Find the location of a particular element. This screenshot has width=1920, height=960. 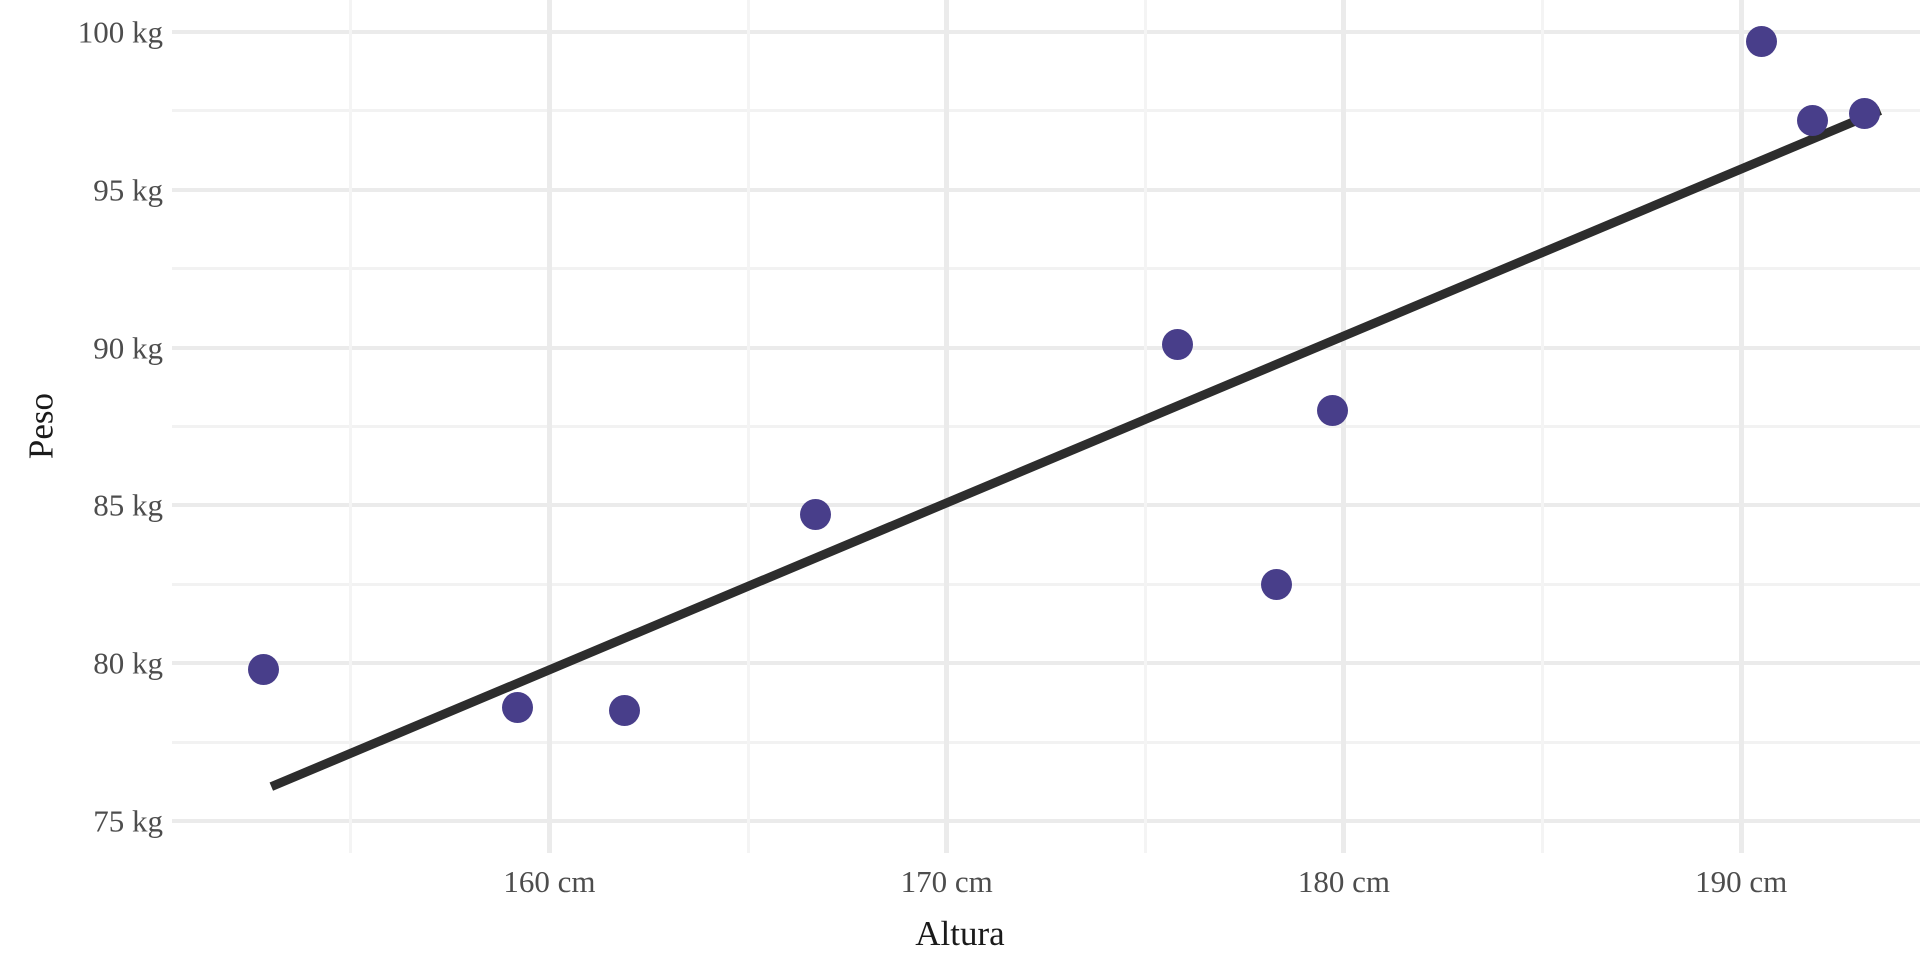

y-axis-tick-label: 95 kg is located at coordinates (128, 190).